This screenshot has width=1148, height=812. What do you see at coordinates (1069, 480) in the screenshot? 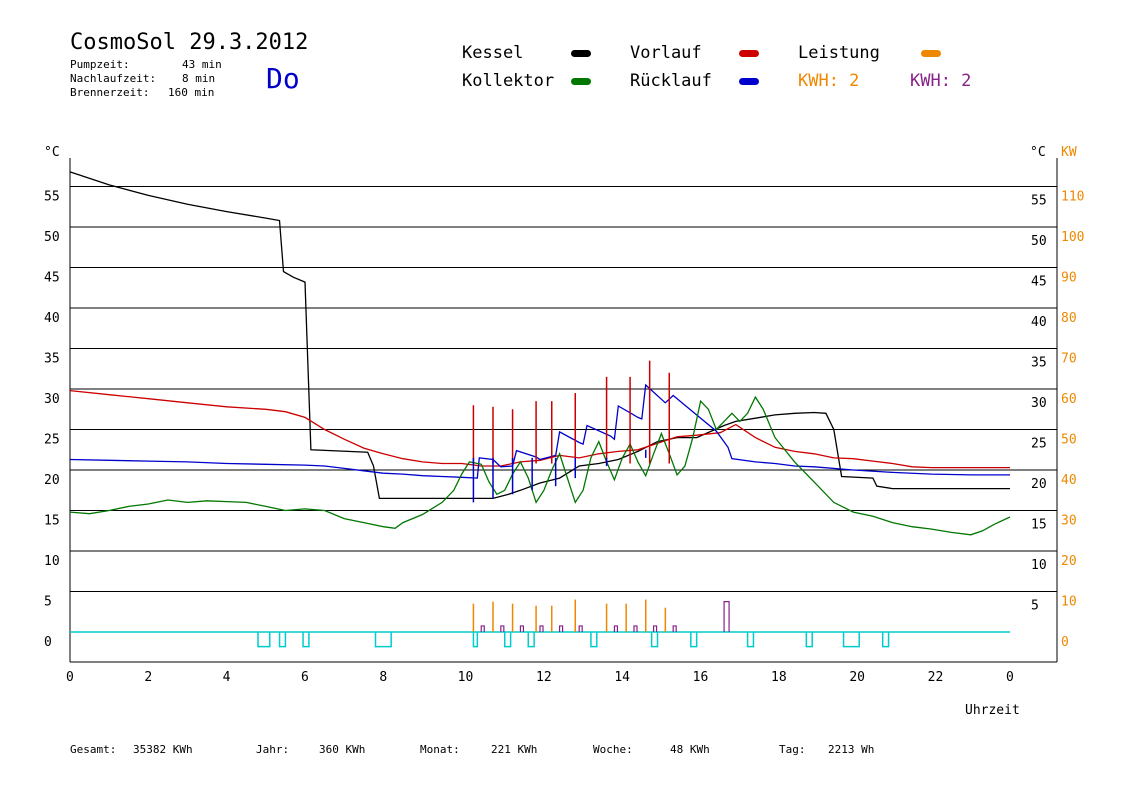
I see `y-tick-label-kw: 40` at bounding box center [1069, 480].